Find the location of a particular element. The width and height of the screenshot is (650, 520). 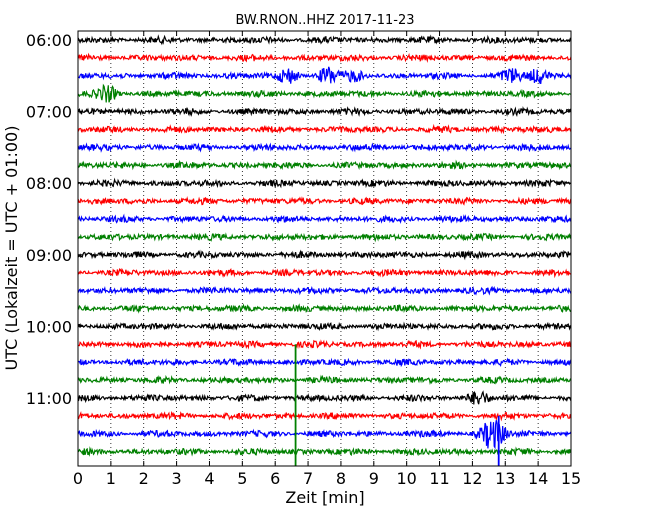

x-tick-label: 8 is located at coordinates (341, 478).